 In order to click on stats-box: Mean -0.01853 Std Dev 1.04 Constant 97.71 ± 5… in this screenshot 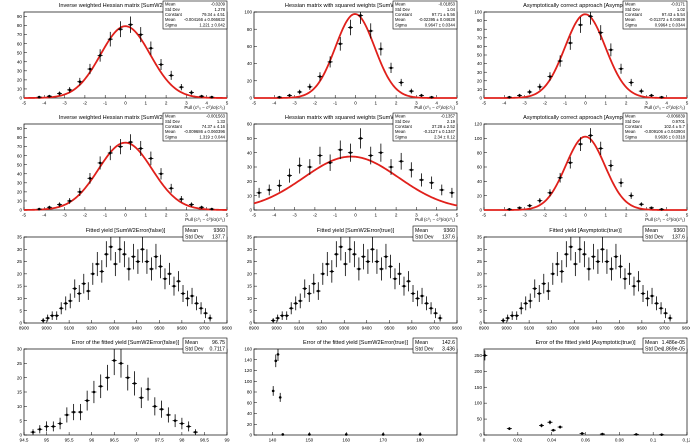, I will do `click(425, 15)`.